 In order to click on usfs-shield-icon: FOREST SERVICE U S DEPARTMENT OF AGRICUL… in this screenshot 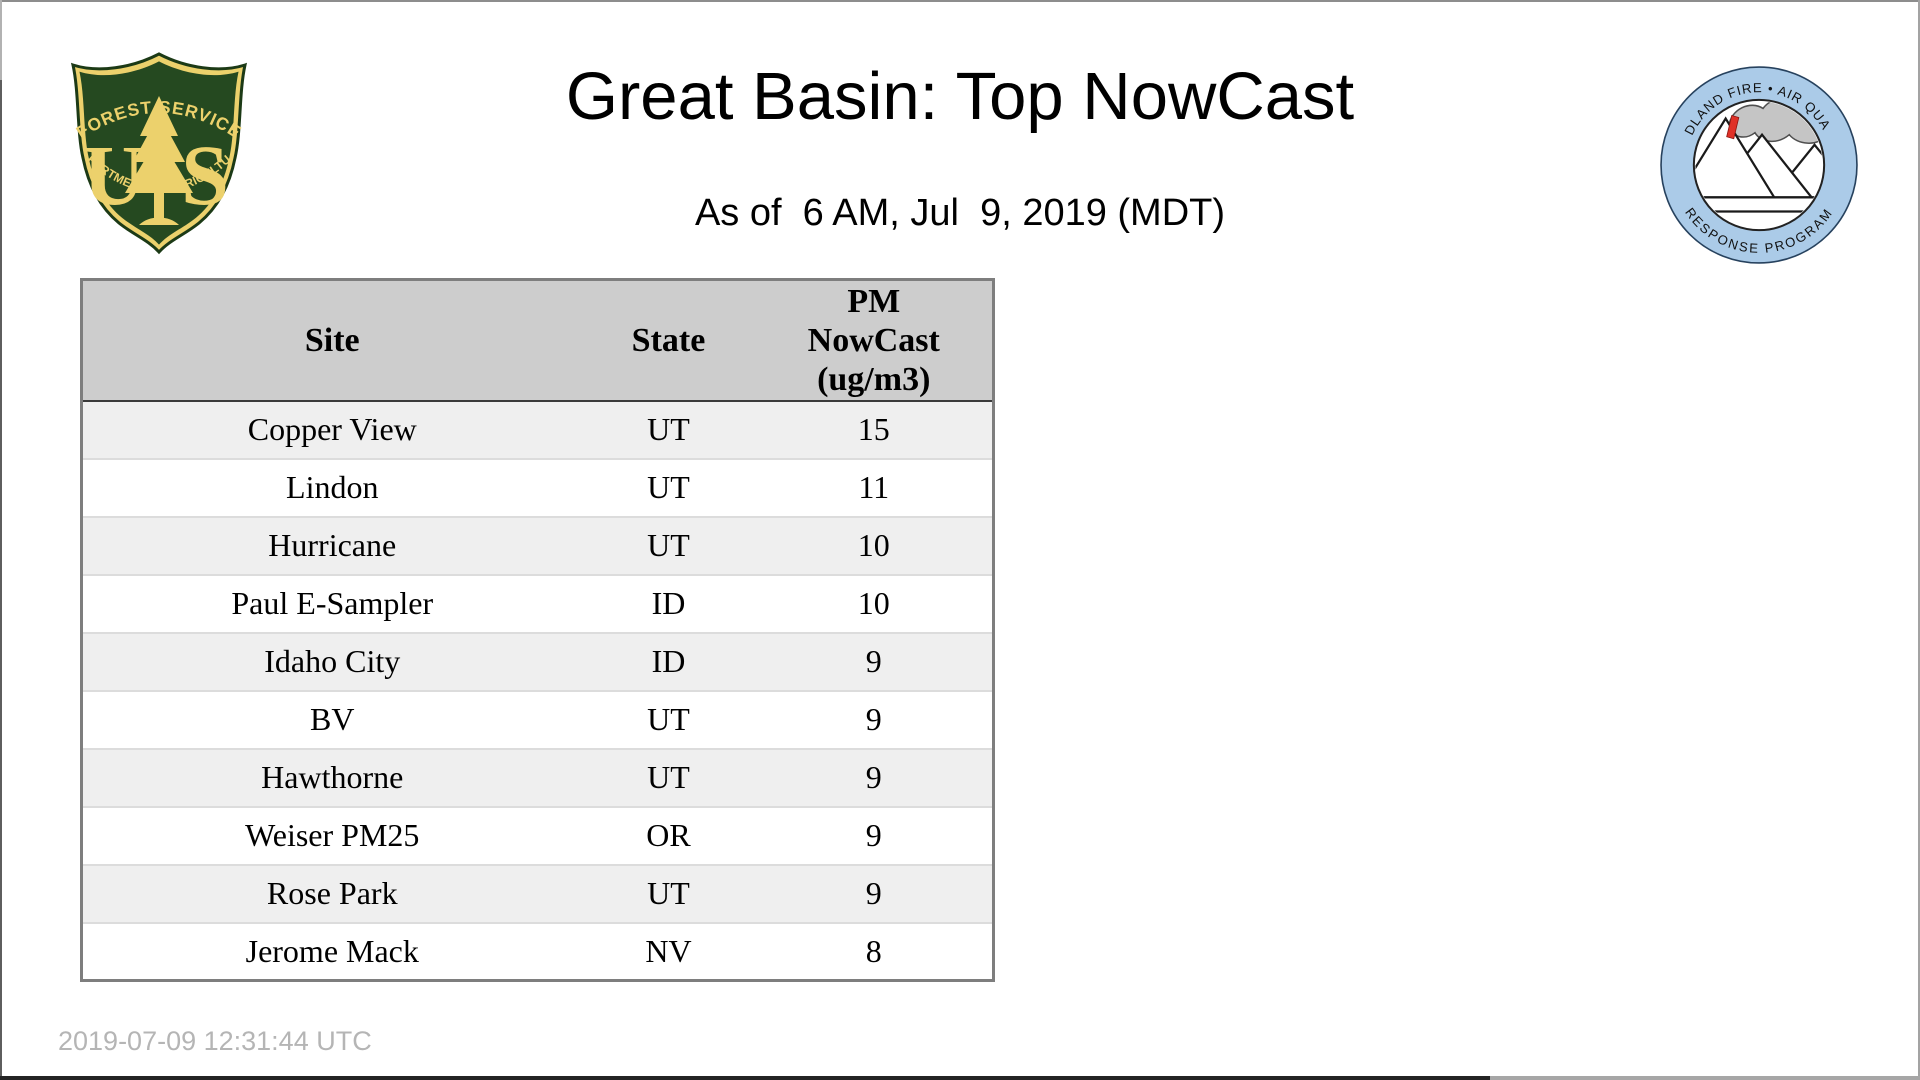, I will do `click(156, 150)`.